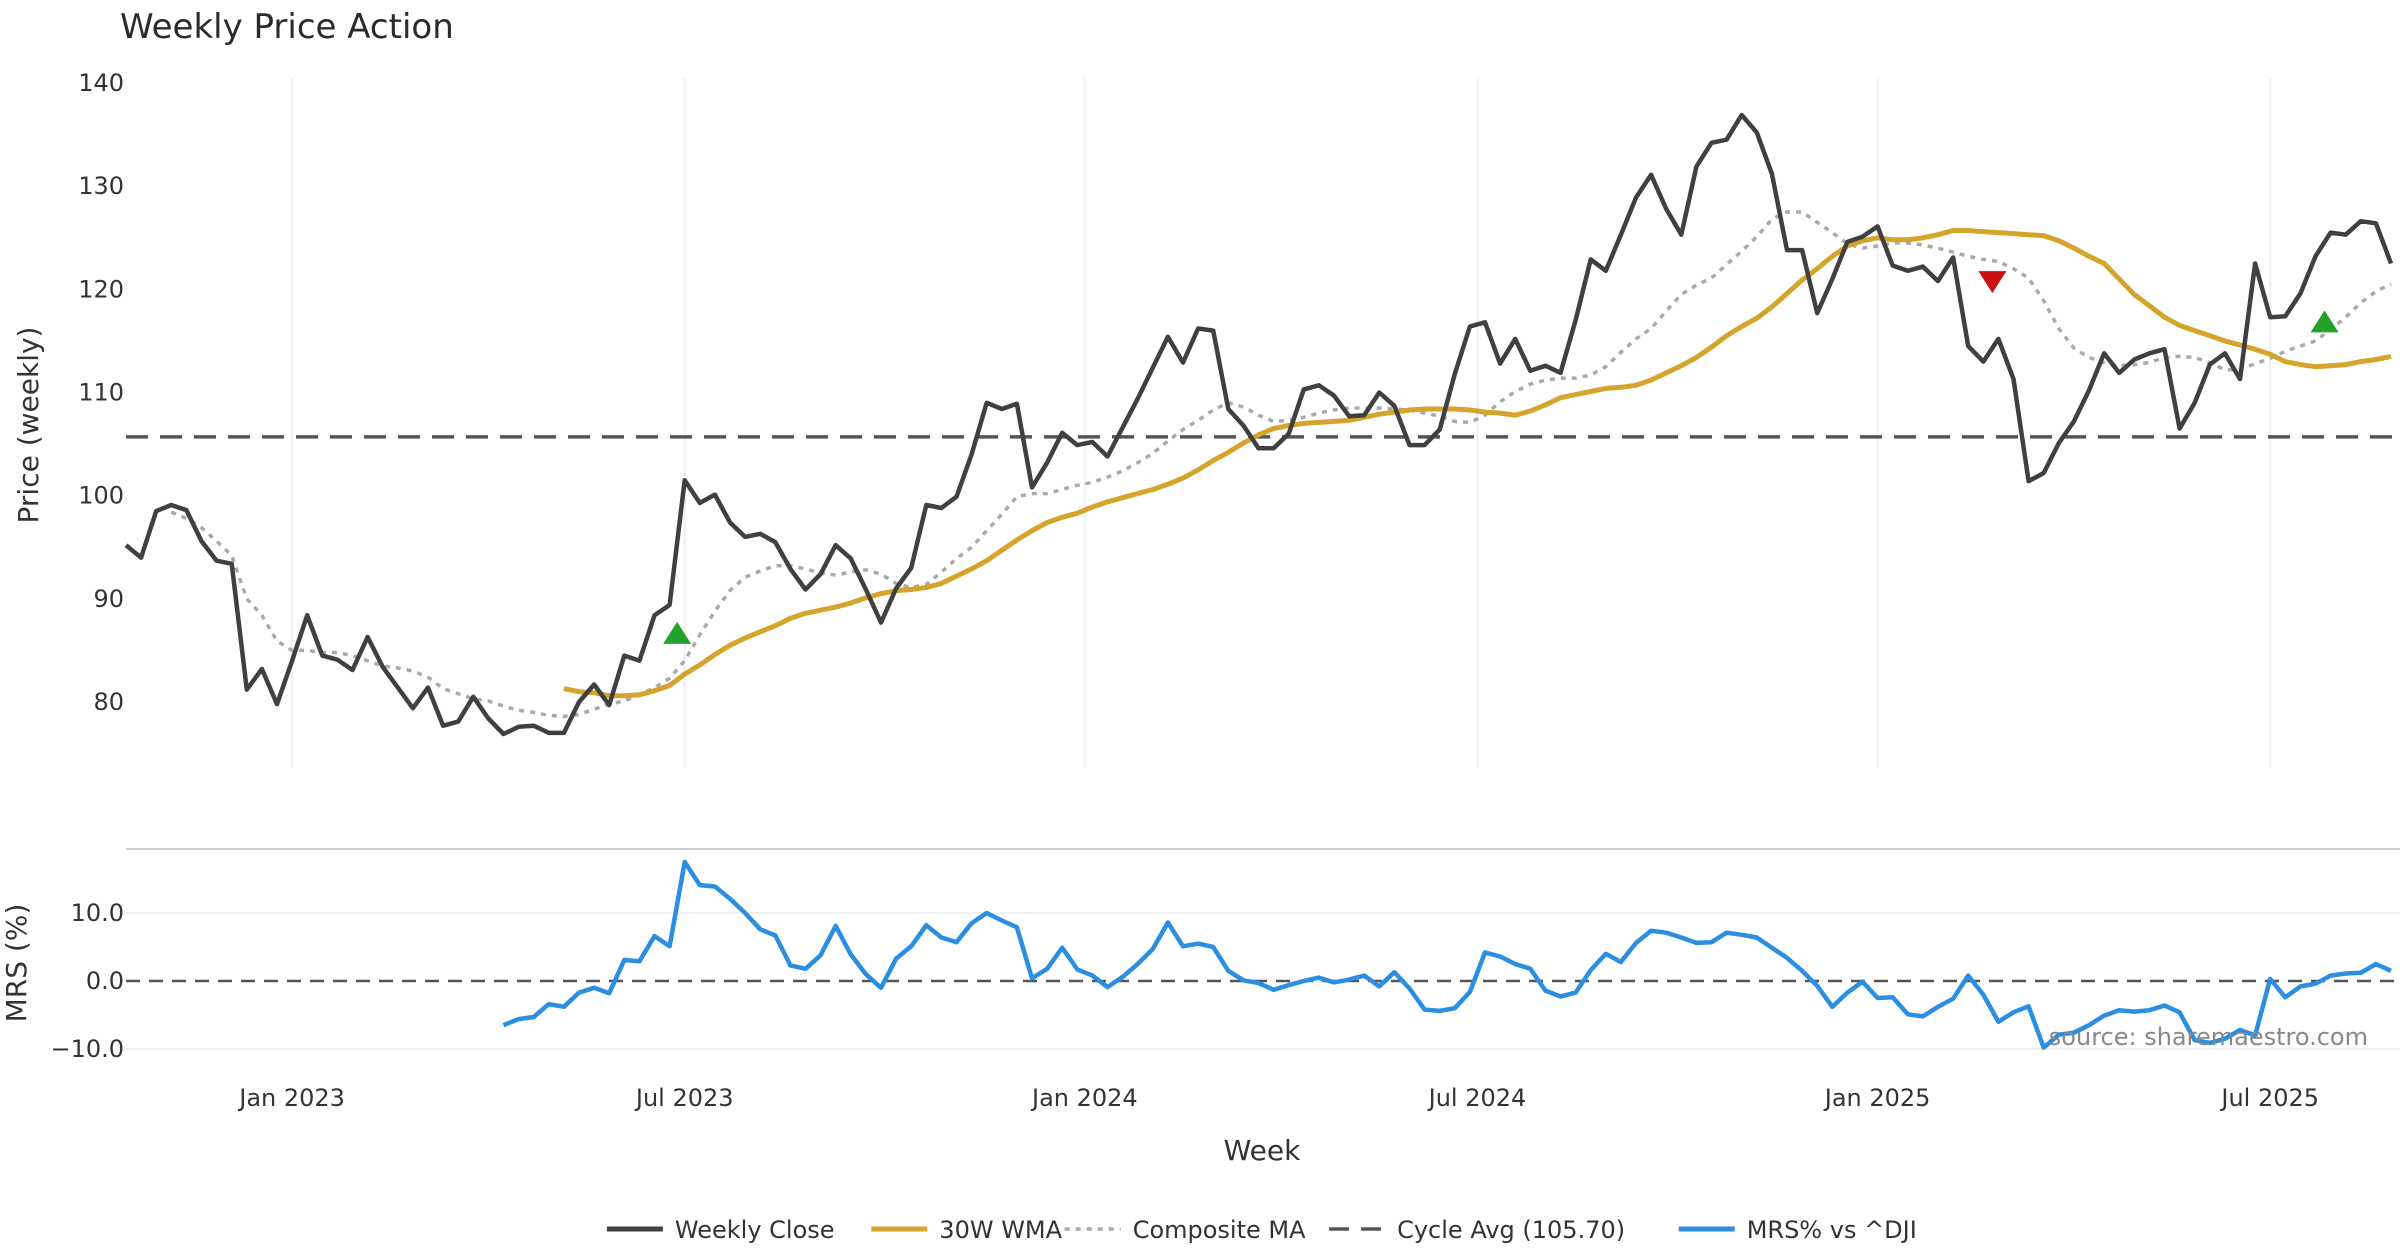 This screenshot has width=2400, height=1260. What do you see at coordinates (101, 186) in the screenshot?
I see `price-y-tick-130: 130` at bounding box center [101, 186].